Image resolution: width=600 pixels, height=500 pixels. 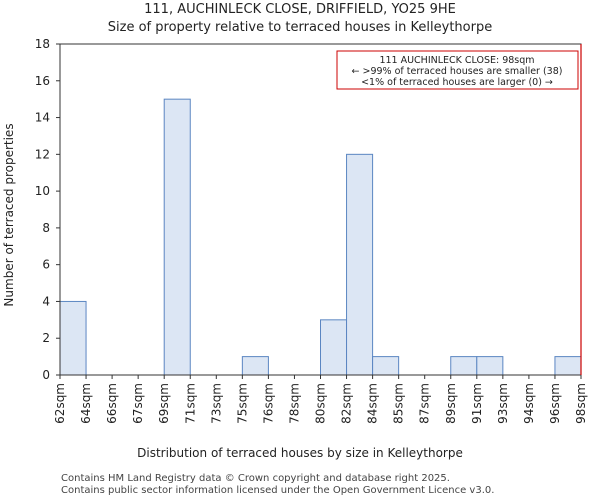 What do you see at coordinates (112, 403) in the screenshot?
I see `x-tick-label: 66sqm` at bounding box center [112, 403].